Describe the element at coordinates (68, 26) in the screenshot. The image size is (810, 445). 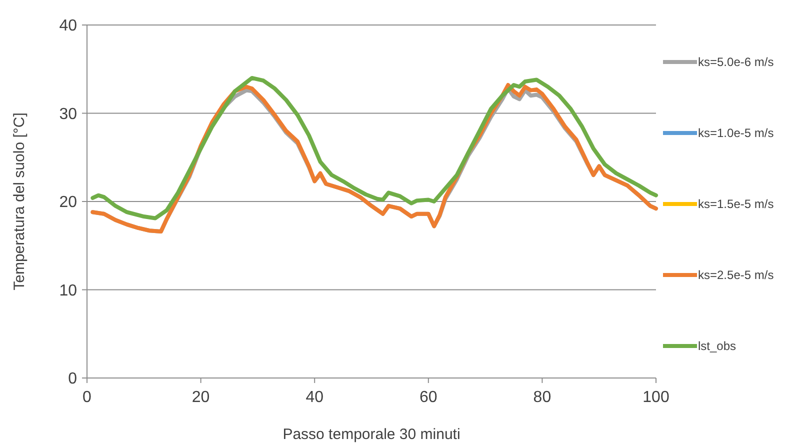
I see `y-tick-label: 40` at that location.